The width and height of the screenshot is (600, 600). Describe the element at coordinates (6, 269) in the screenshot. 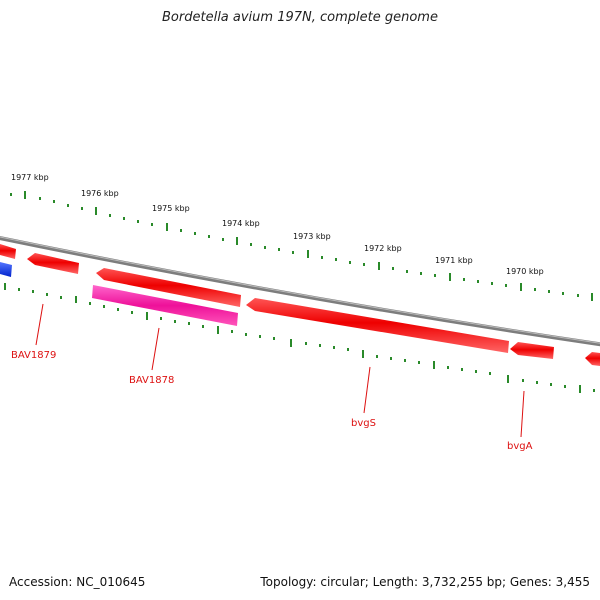

I see `gene-block-blue` at that location.